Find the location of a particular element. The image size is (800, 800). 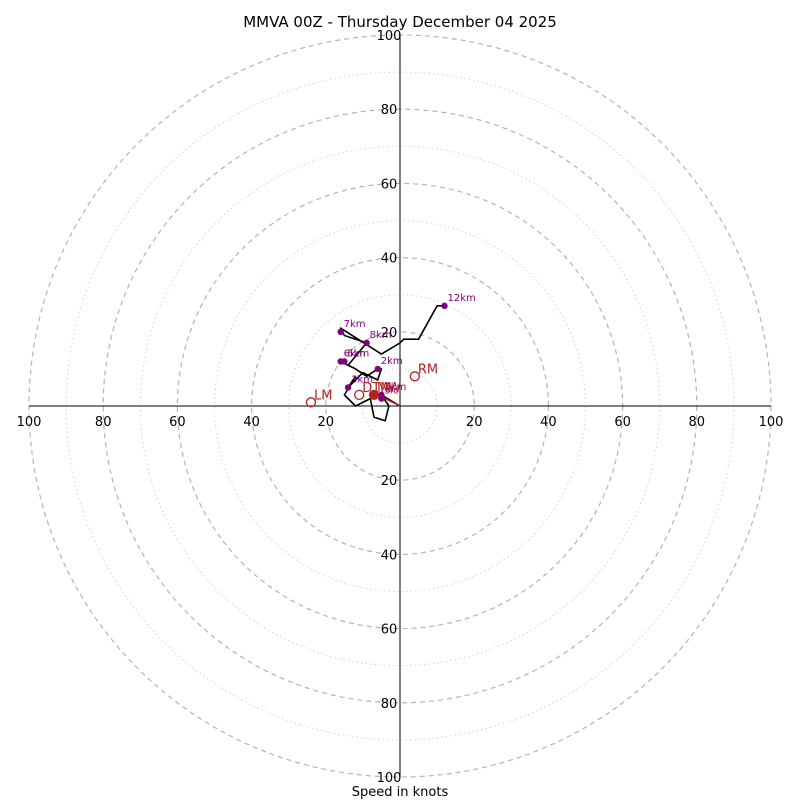

tick-label-bottom: 60 is located at coordinates (389, 630).